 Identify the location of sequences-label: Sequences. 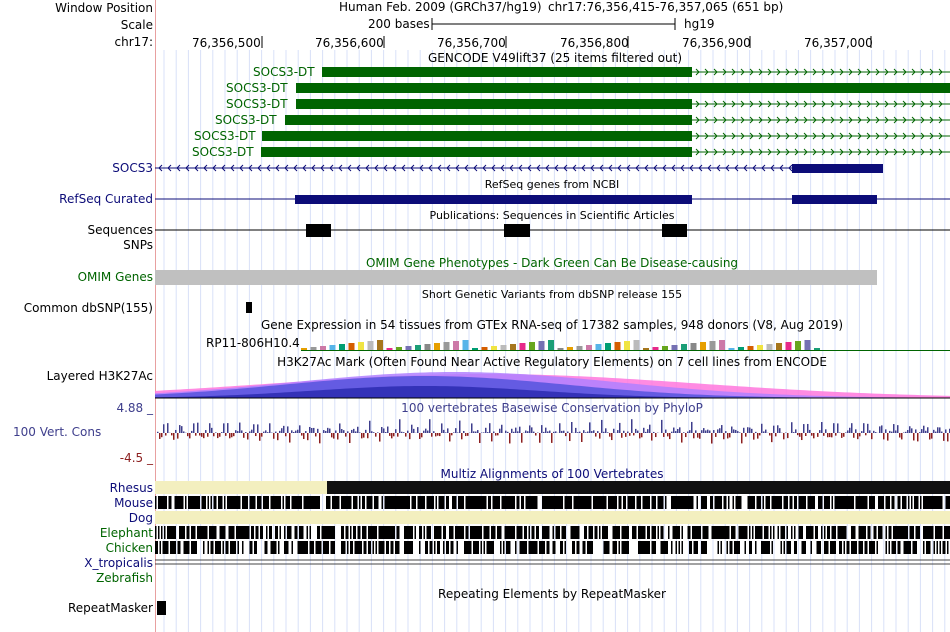
(120, 230).